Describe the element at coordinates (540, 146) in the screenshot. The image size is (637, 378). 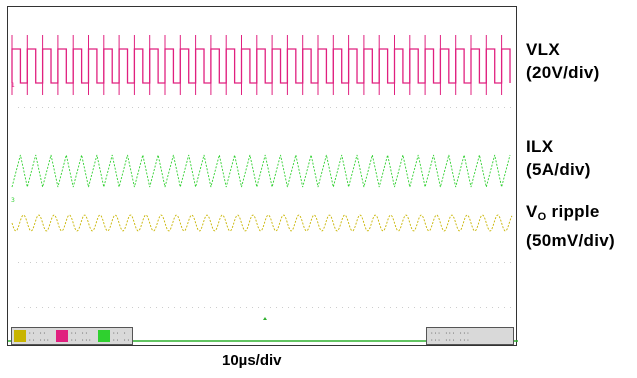
I see `ilx-name: ILX` at that location.